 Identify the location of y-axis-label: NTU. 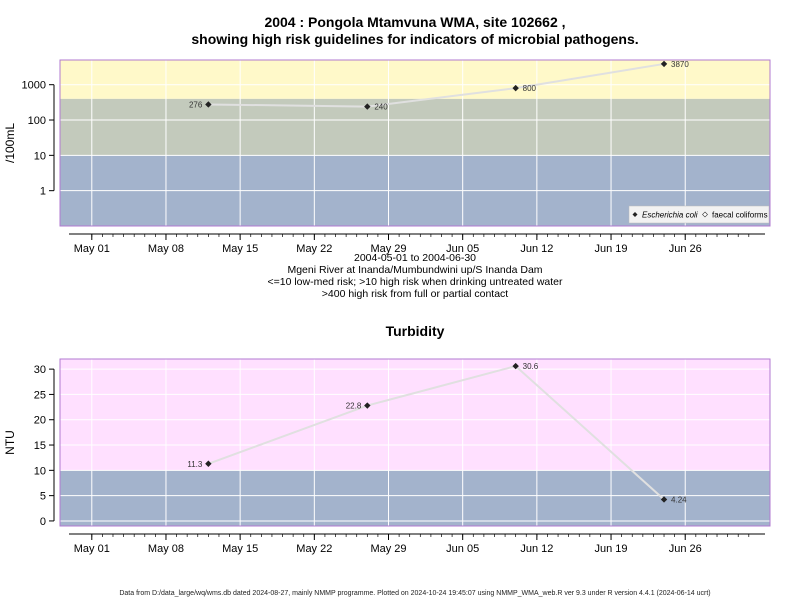
(10, 442).